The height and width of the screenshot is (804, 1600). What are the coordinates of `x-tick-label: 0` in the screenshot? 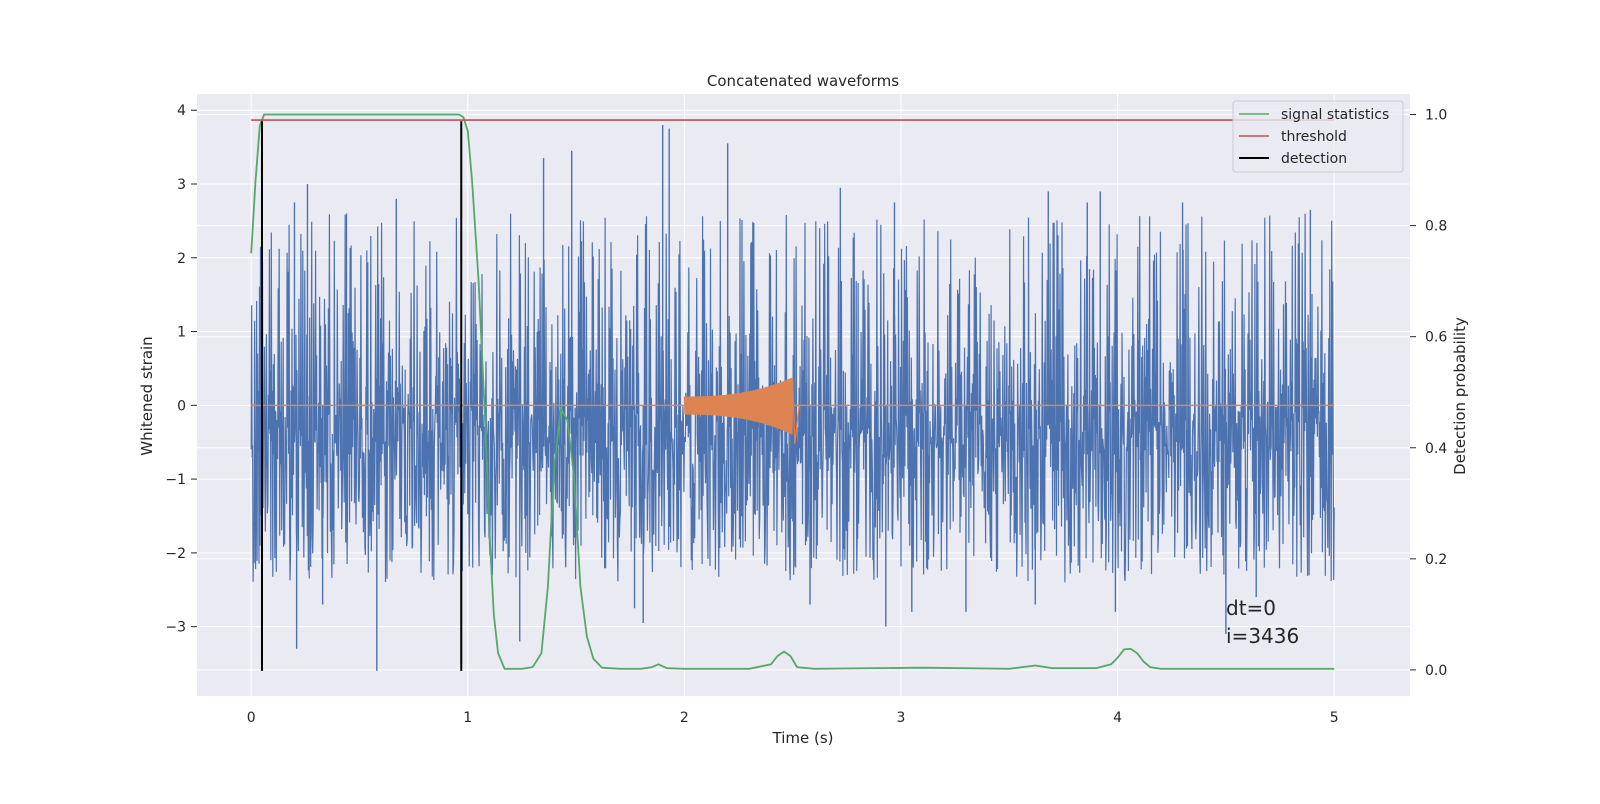 It's located at (251, 718).